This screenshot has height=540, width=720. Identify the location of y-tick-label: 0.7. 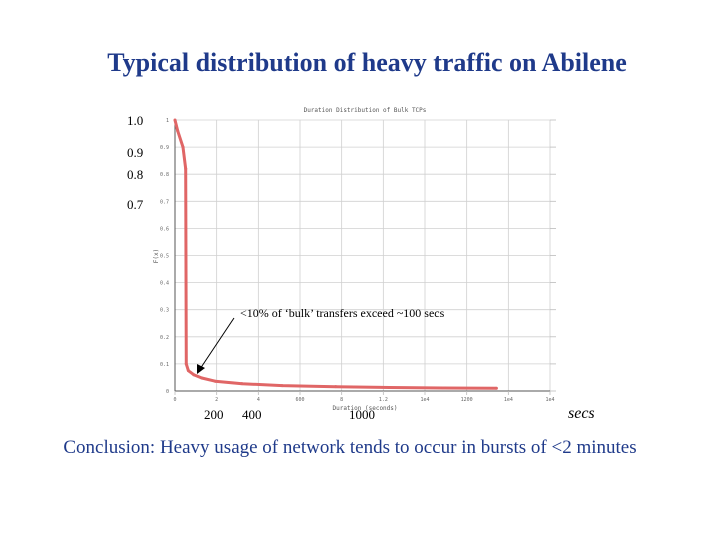
(164, 202).